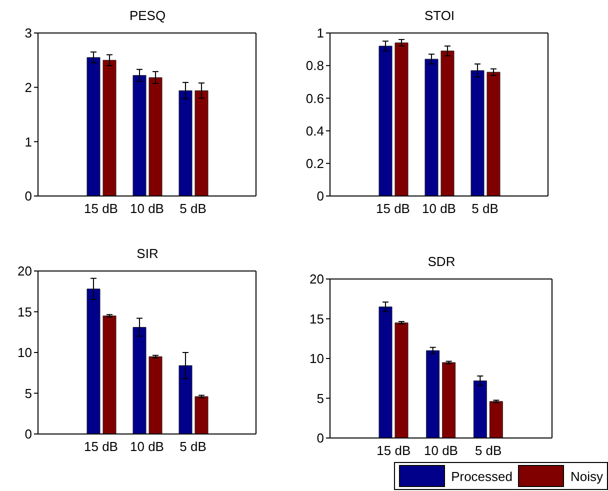 Image resolution: width=608 pixels, height=491 pixels. What do you see at coordinates (315, 164) in the screenshot?
I see `y-tick-label: 0.2` at bounding box center [315, 164].